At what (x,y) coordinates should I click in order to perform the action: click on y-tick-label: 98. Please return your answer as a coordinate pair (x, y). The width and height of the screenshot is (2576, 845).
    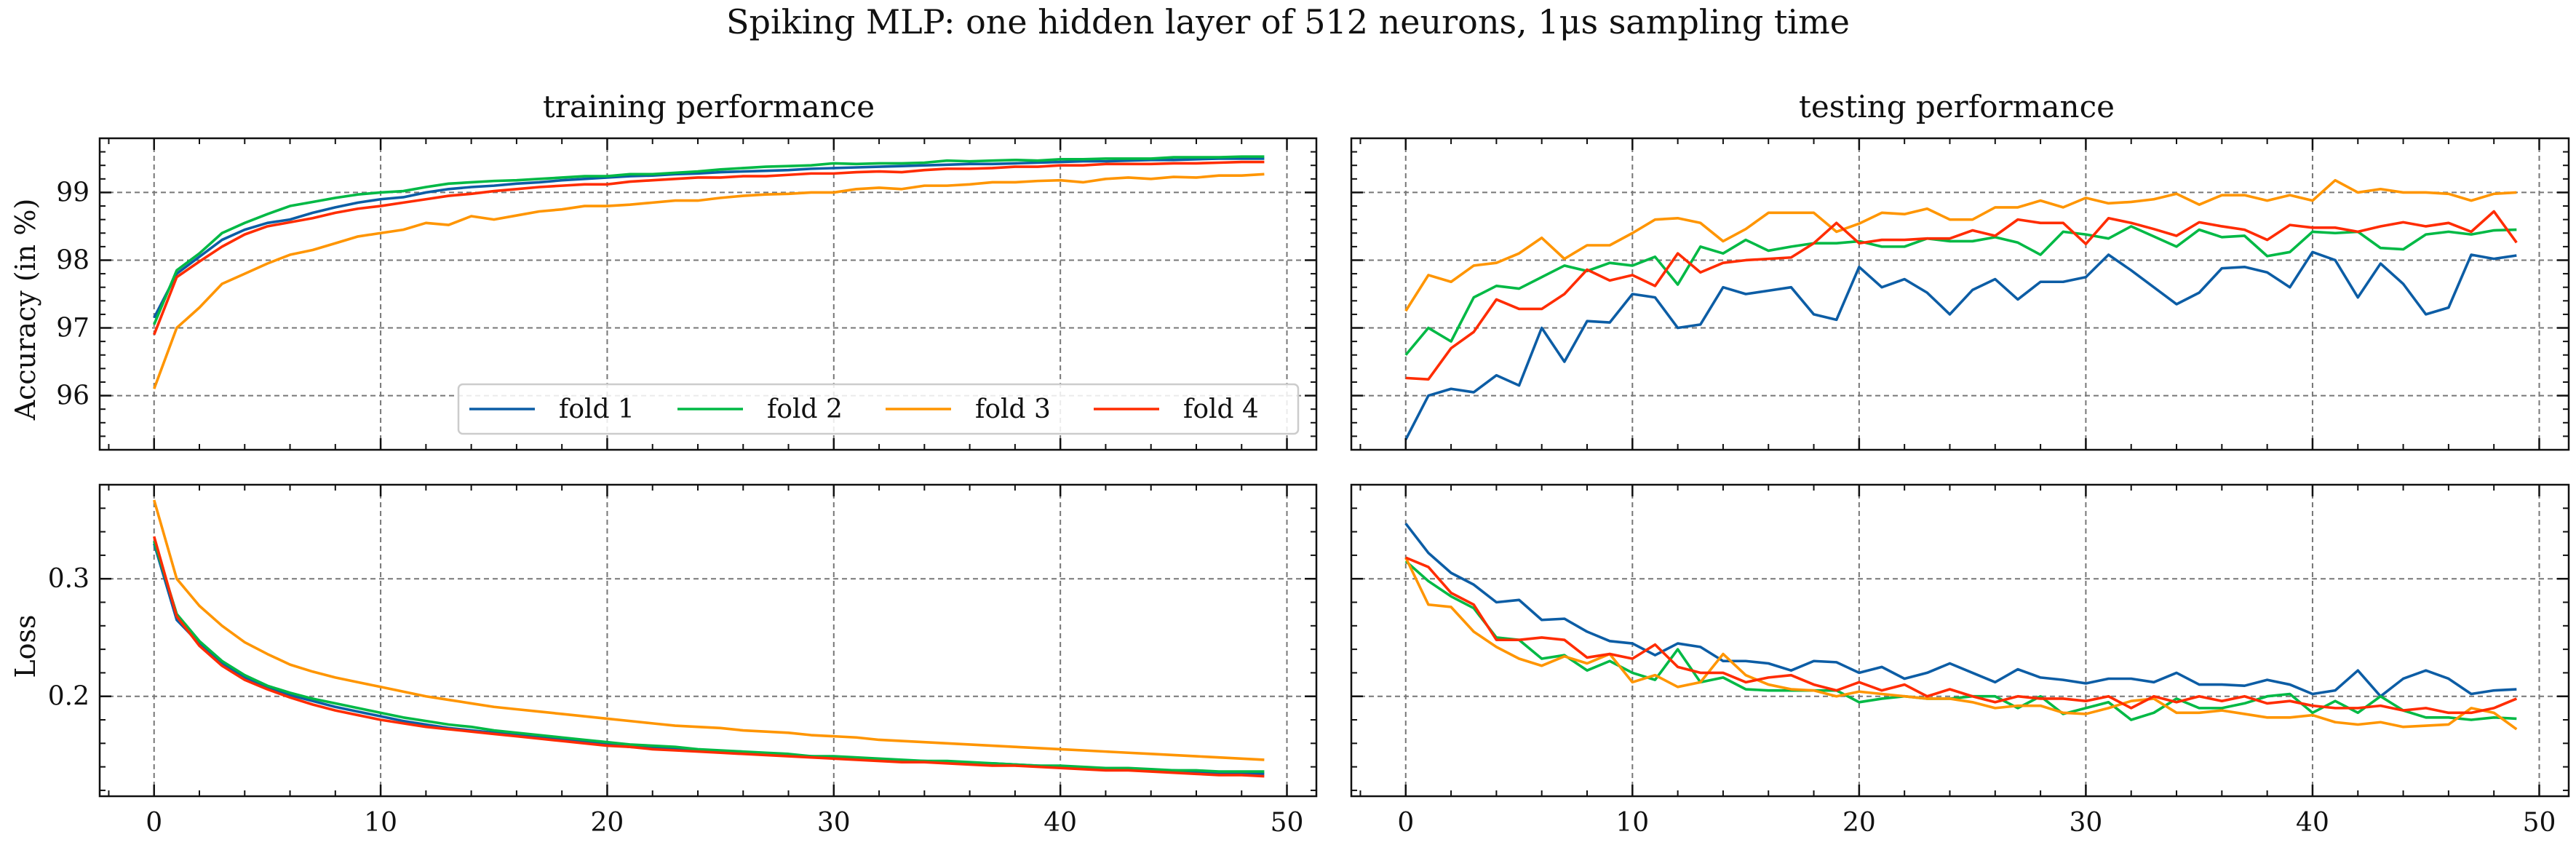
    Looking at the image, I should click on (73, 260).